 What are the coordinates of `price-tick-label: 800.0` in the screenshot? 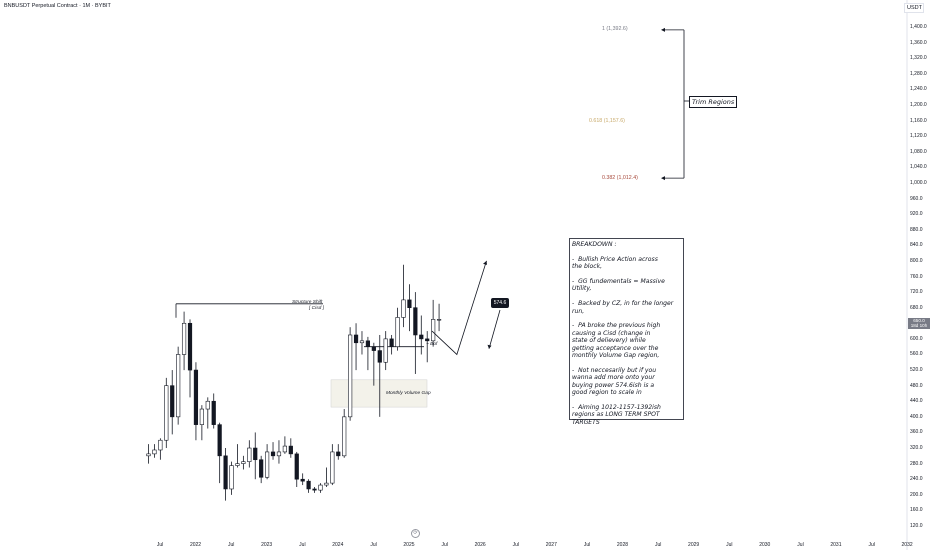 It's located at (916, 260).